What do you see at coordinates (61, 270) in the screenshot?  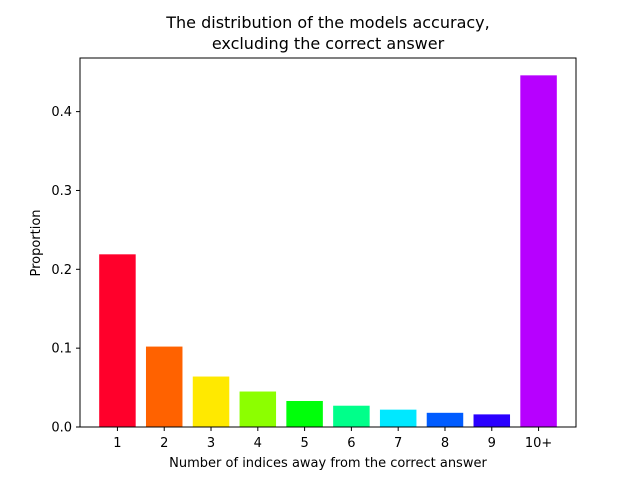 I see `y-tick-label: 0.2` at bounding box center [61, 270].